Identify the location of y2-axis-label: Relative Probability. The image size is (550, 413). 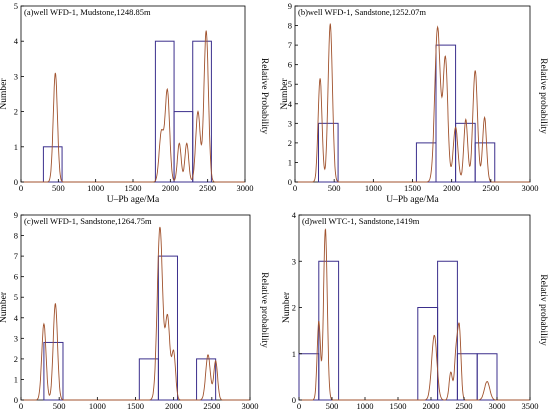
(264, 96).